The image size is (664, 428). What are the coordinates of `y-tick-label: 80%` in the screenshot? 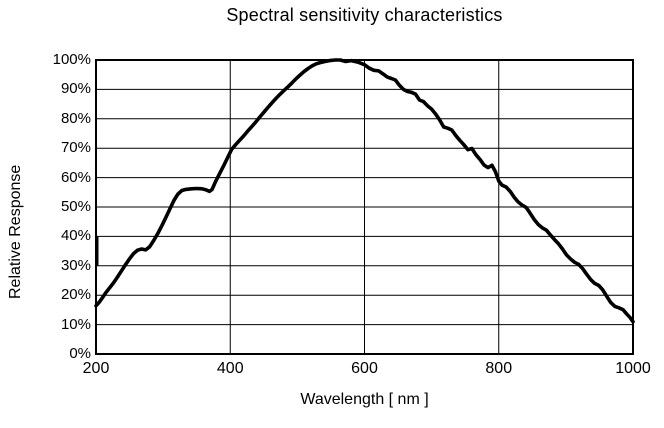 It's located at (75, 118).